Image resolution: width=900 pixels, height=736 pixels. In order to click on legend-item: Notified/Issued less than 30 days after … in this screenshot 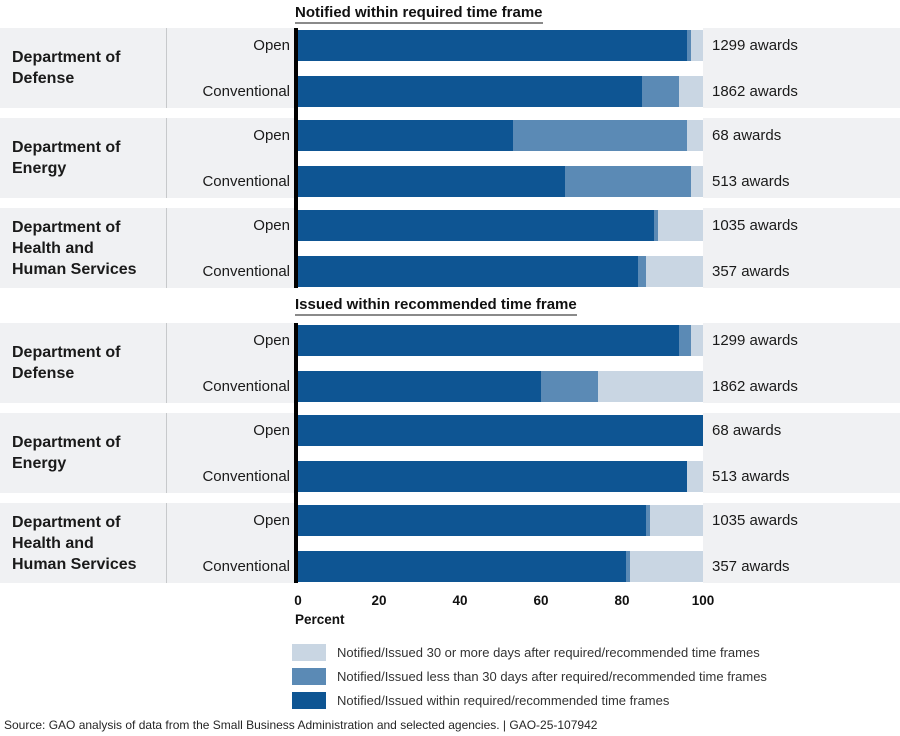, I will do `click(582, 676)`.